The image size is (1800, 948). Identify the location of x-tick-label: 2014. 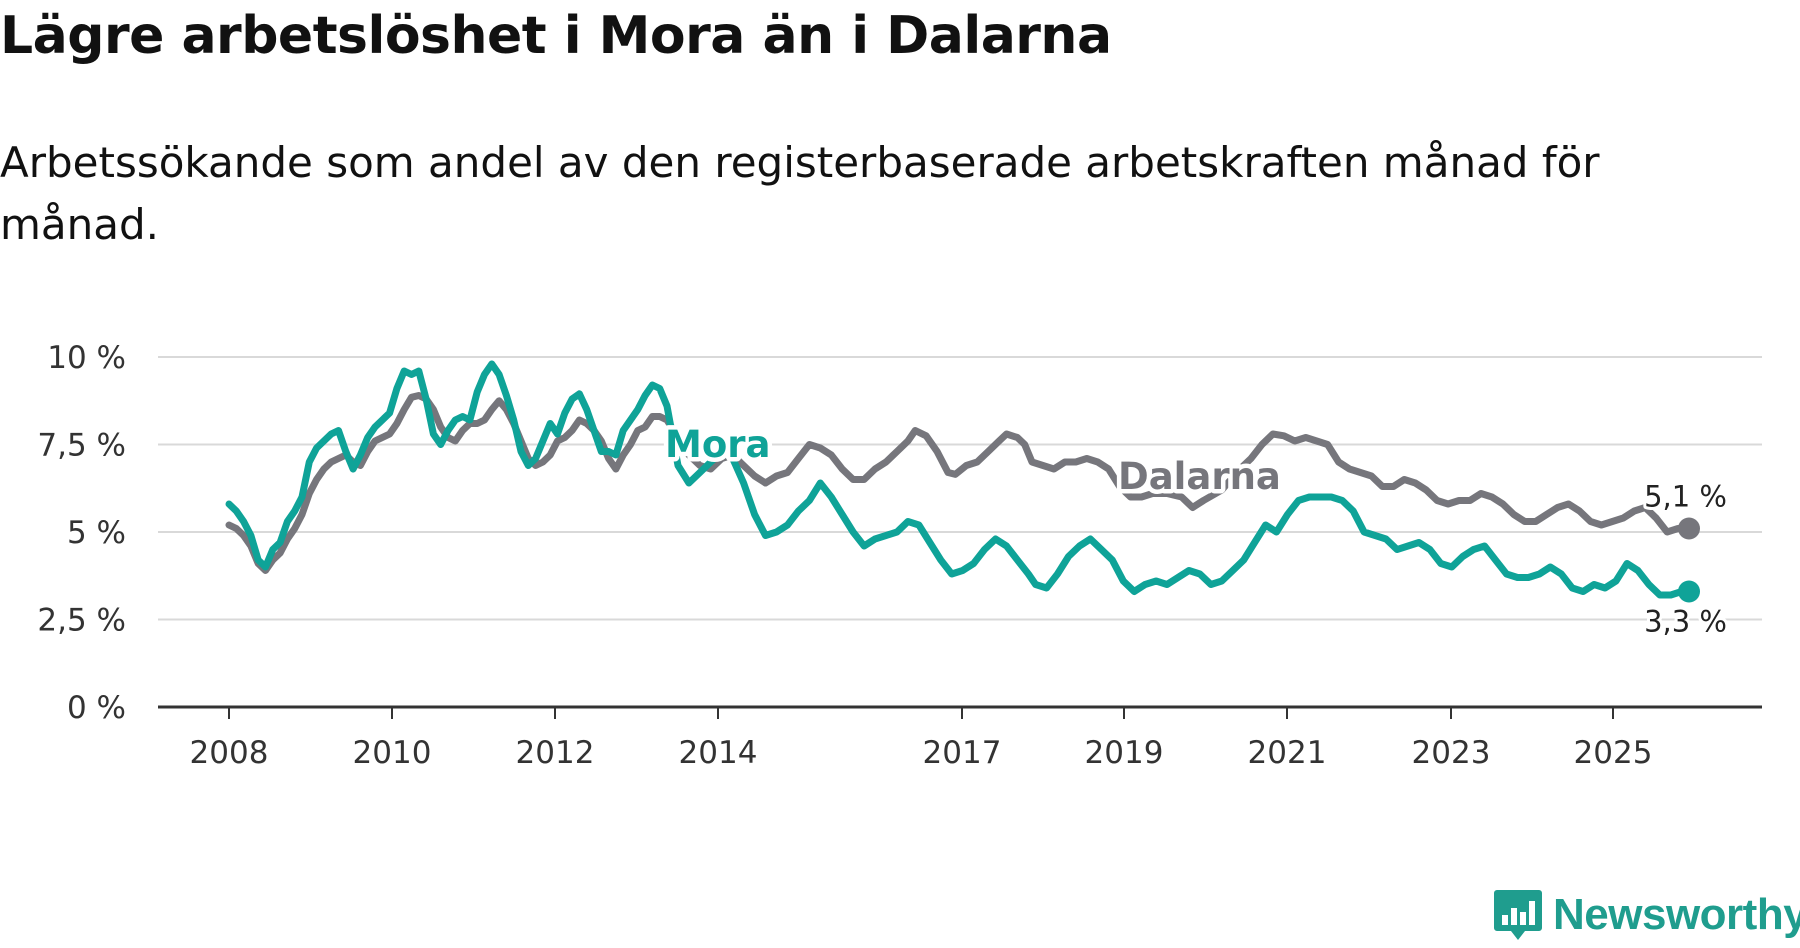
(718, 753).